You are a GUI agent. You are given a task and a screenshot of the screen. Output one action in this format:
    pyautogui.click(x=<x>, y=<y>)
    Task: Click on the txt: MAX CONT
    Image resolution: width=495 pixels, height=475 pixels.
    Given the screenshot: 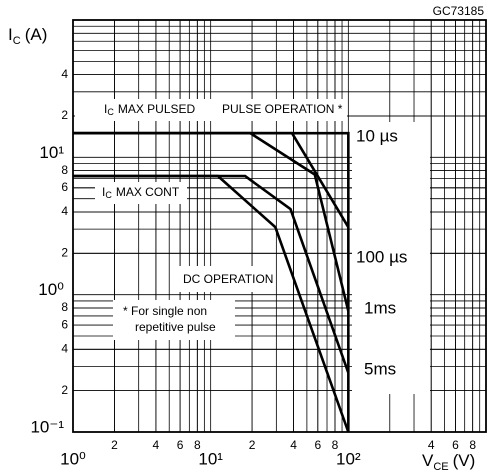 What is the action you would take?
    pyautogui.click(x=148, y=192)
    